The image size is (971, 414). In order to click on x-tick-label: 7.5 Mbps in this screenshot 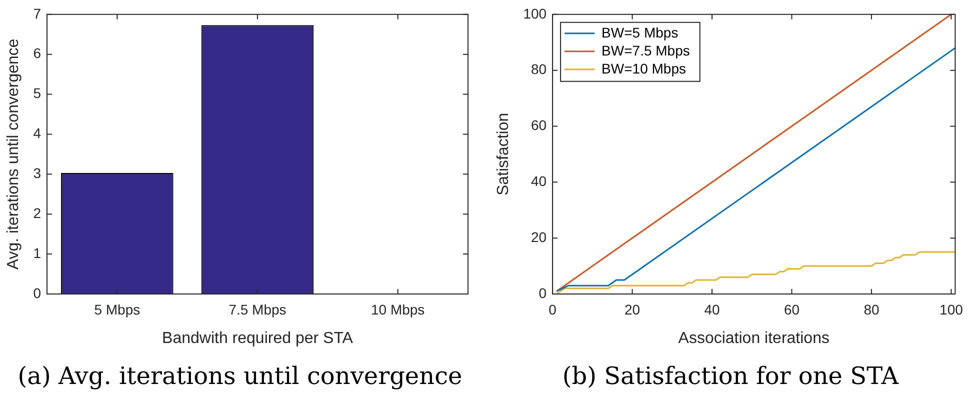, I will do `click(257, 309)`.